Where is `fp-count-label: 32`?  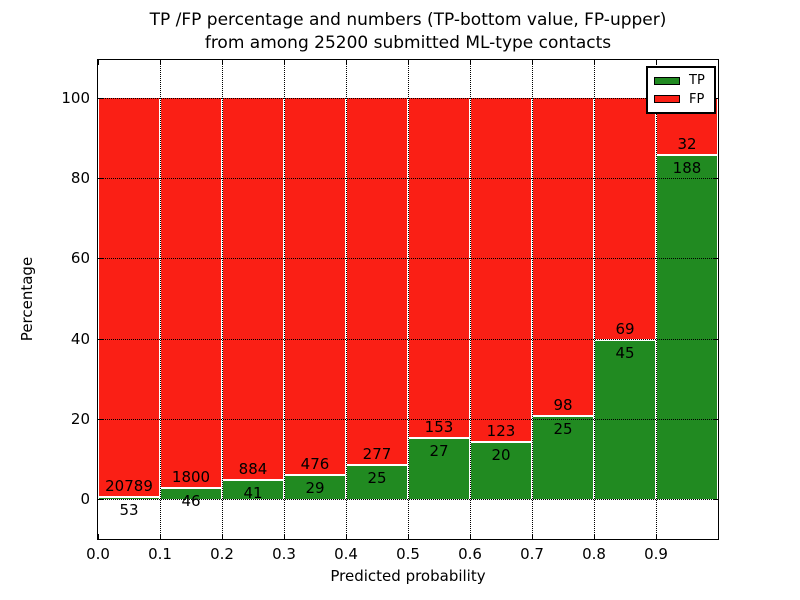
fp-count-label: 32 is located at coordinates (687, 144).